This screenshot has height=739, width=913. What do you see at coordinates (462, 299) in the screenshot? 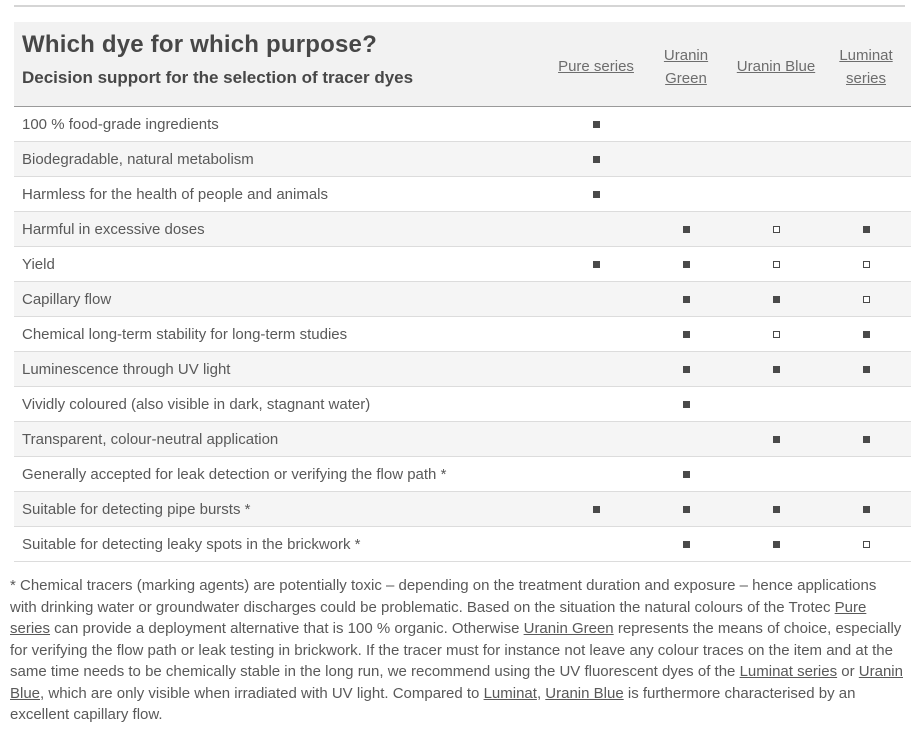
I see `table-row: Capillary flow` at bounding box center [462, 299].